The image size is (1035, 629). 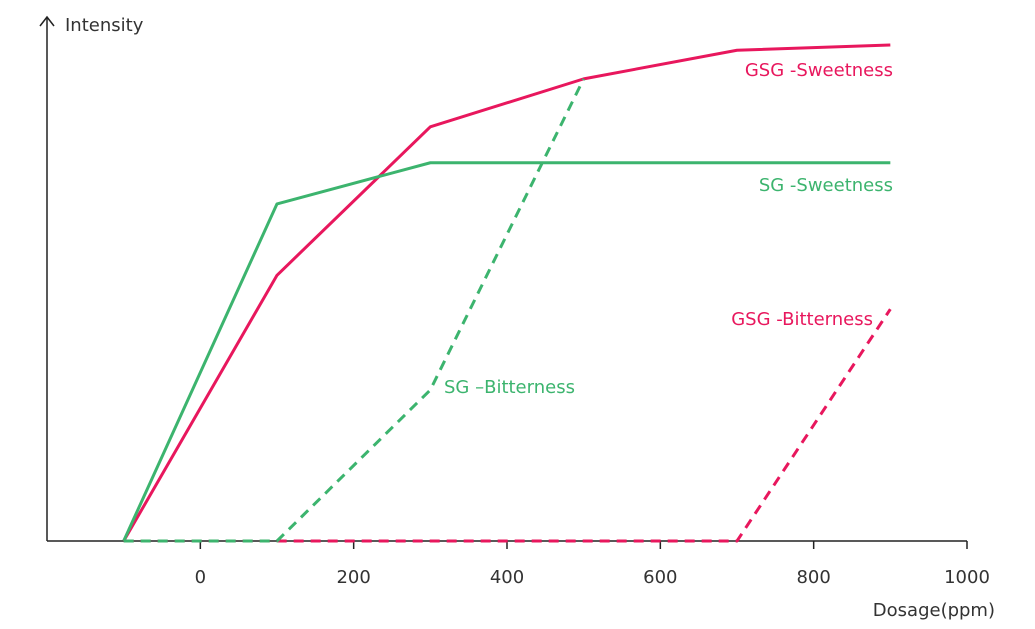 I want to click on x-tick-label: 1000, so click(x=967, y=577).